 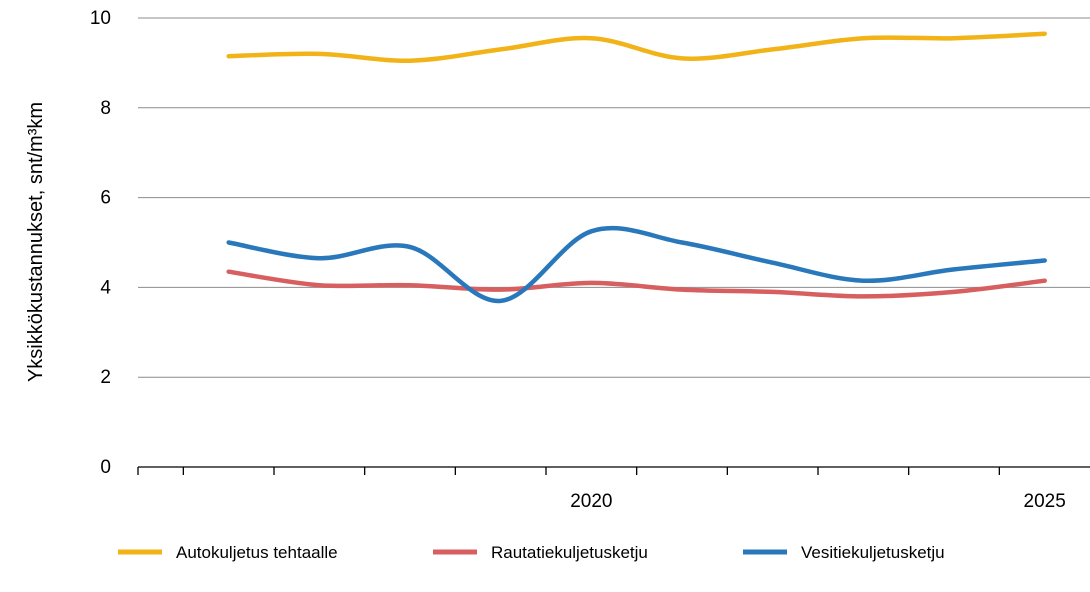 What do you see at coordinates (1045, 501) in the screenshot?
I see `x-tick-label-2025: 2025` at bounding box center [1045, 501].